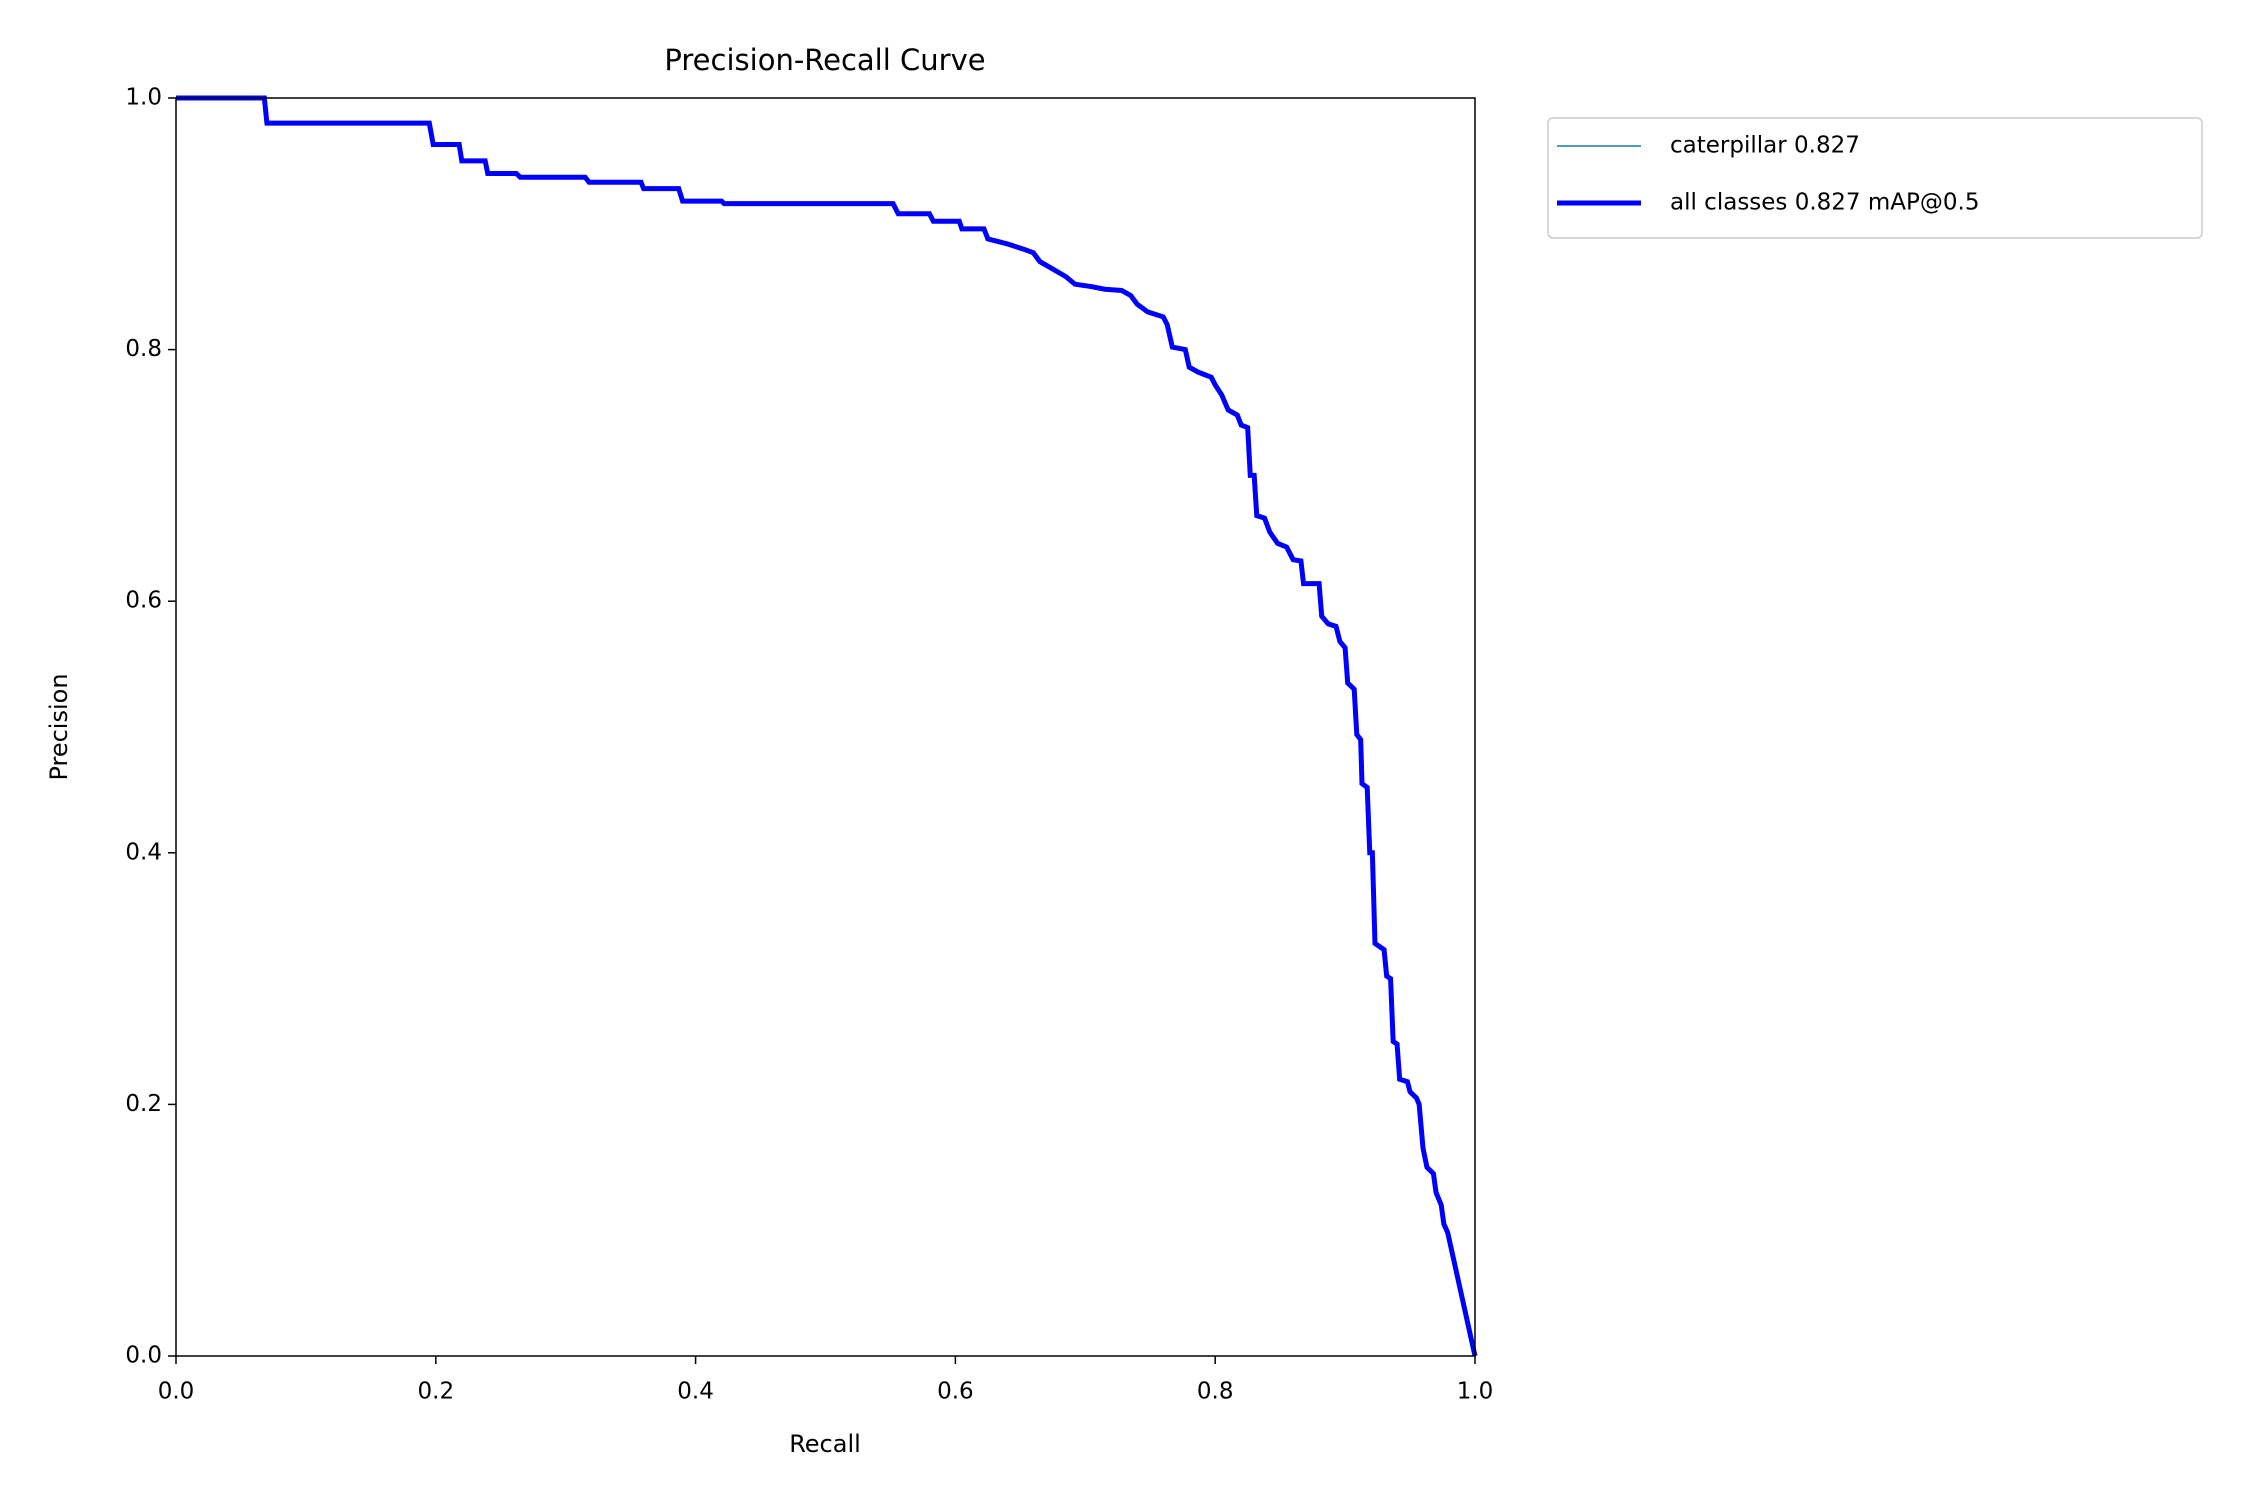 Image resolution: width=2250 pixels, height=1500 pixels. Describe the element at coordinates (1215, 1392) in the screenshot. I see `x-tick-label: 0.8` at that location.